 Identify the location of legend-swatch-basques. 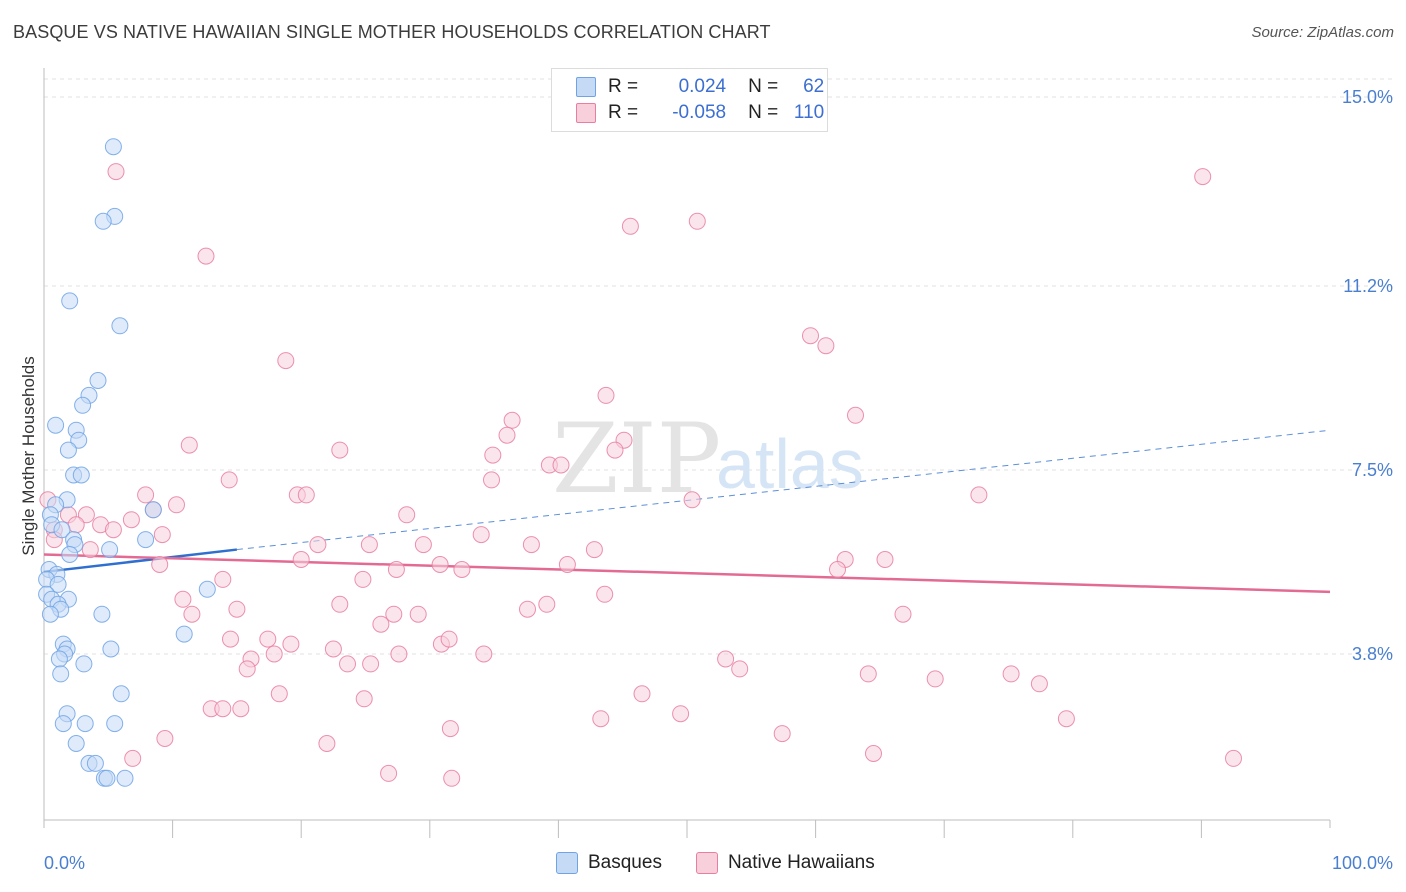
(586, 87).